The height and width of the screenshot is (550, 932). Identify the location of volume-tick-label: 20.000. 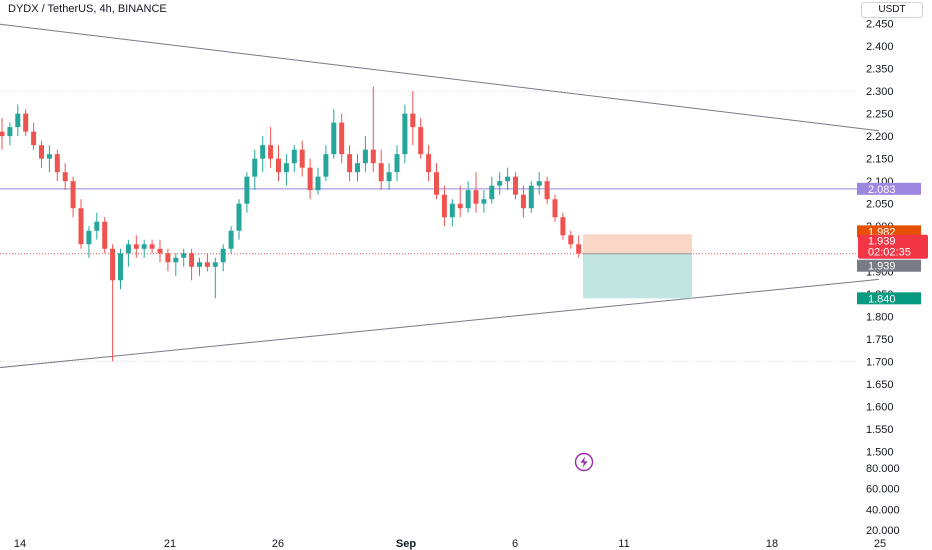
(883, 531).